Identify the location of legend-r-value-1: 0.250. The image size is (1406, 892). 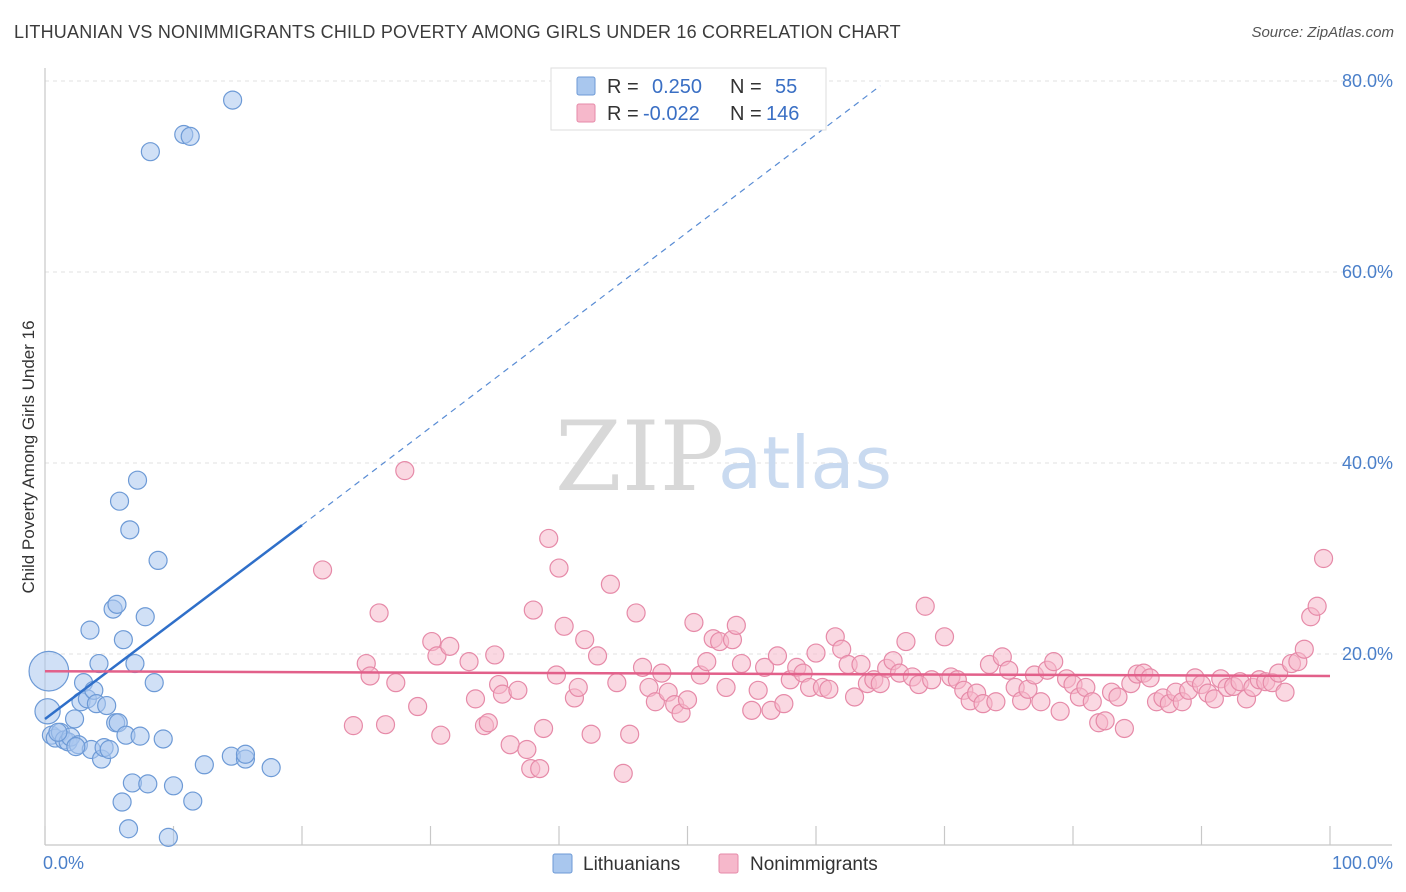
(677, 87).